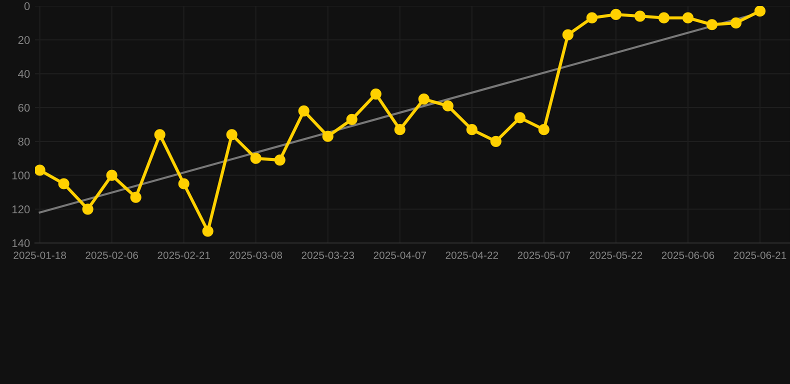 The image size is (790, 384). What do you see at coordinates (21, 243) in the screenshot?
I see `y-tick-label: 140` at bounding box center [21, 243].